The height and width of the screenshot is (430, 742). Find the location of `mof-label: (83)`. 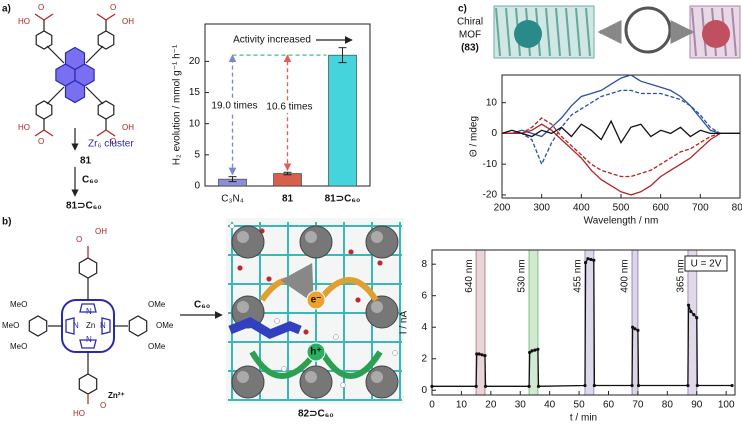

mof-label: (83) is located at coordinates (470, 48).